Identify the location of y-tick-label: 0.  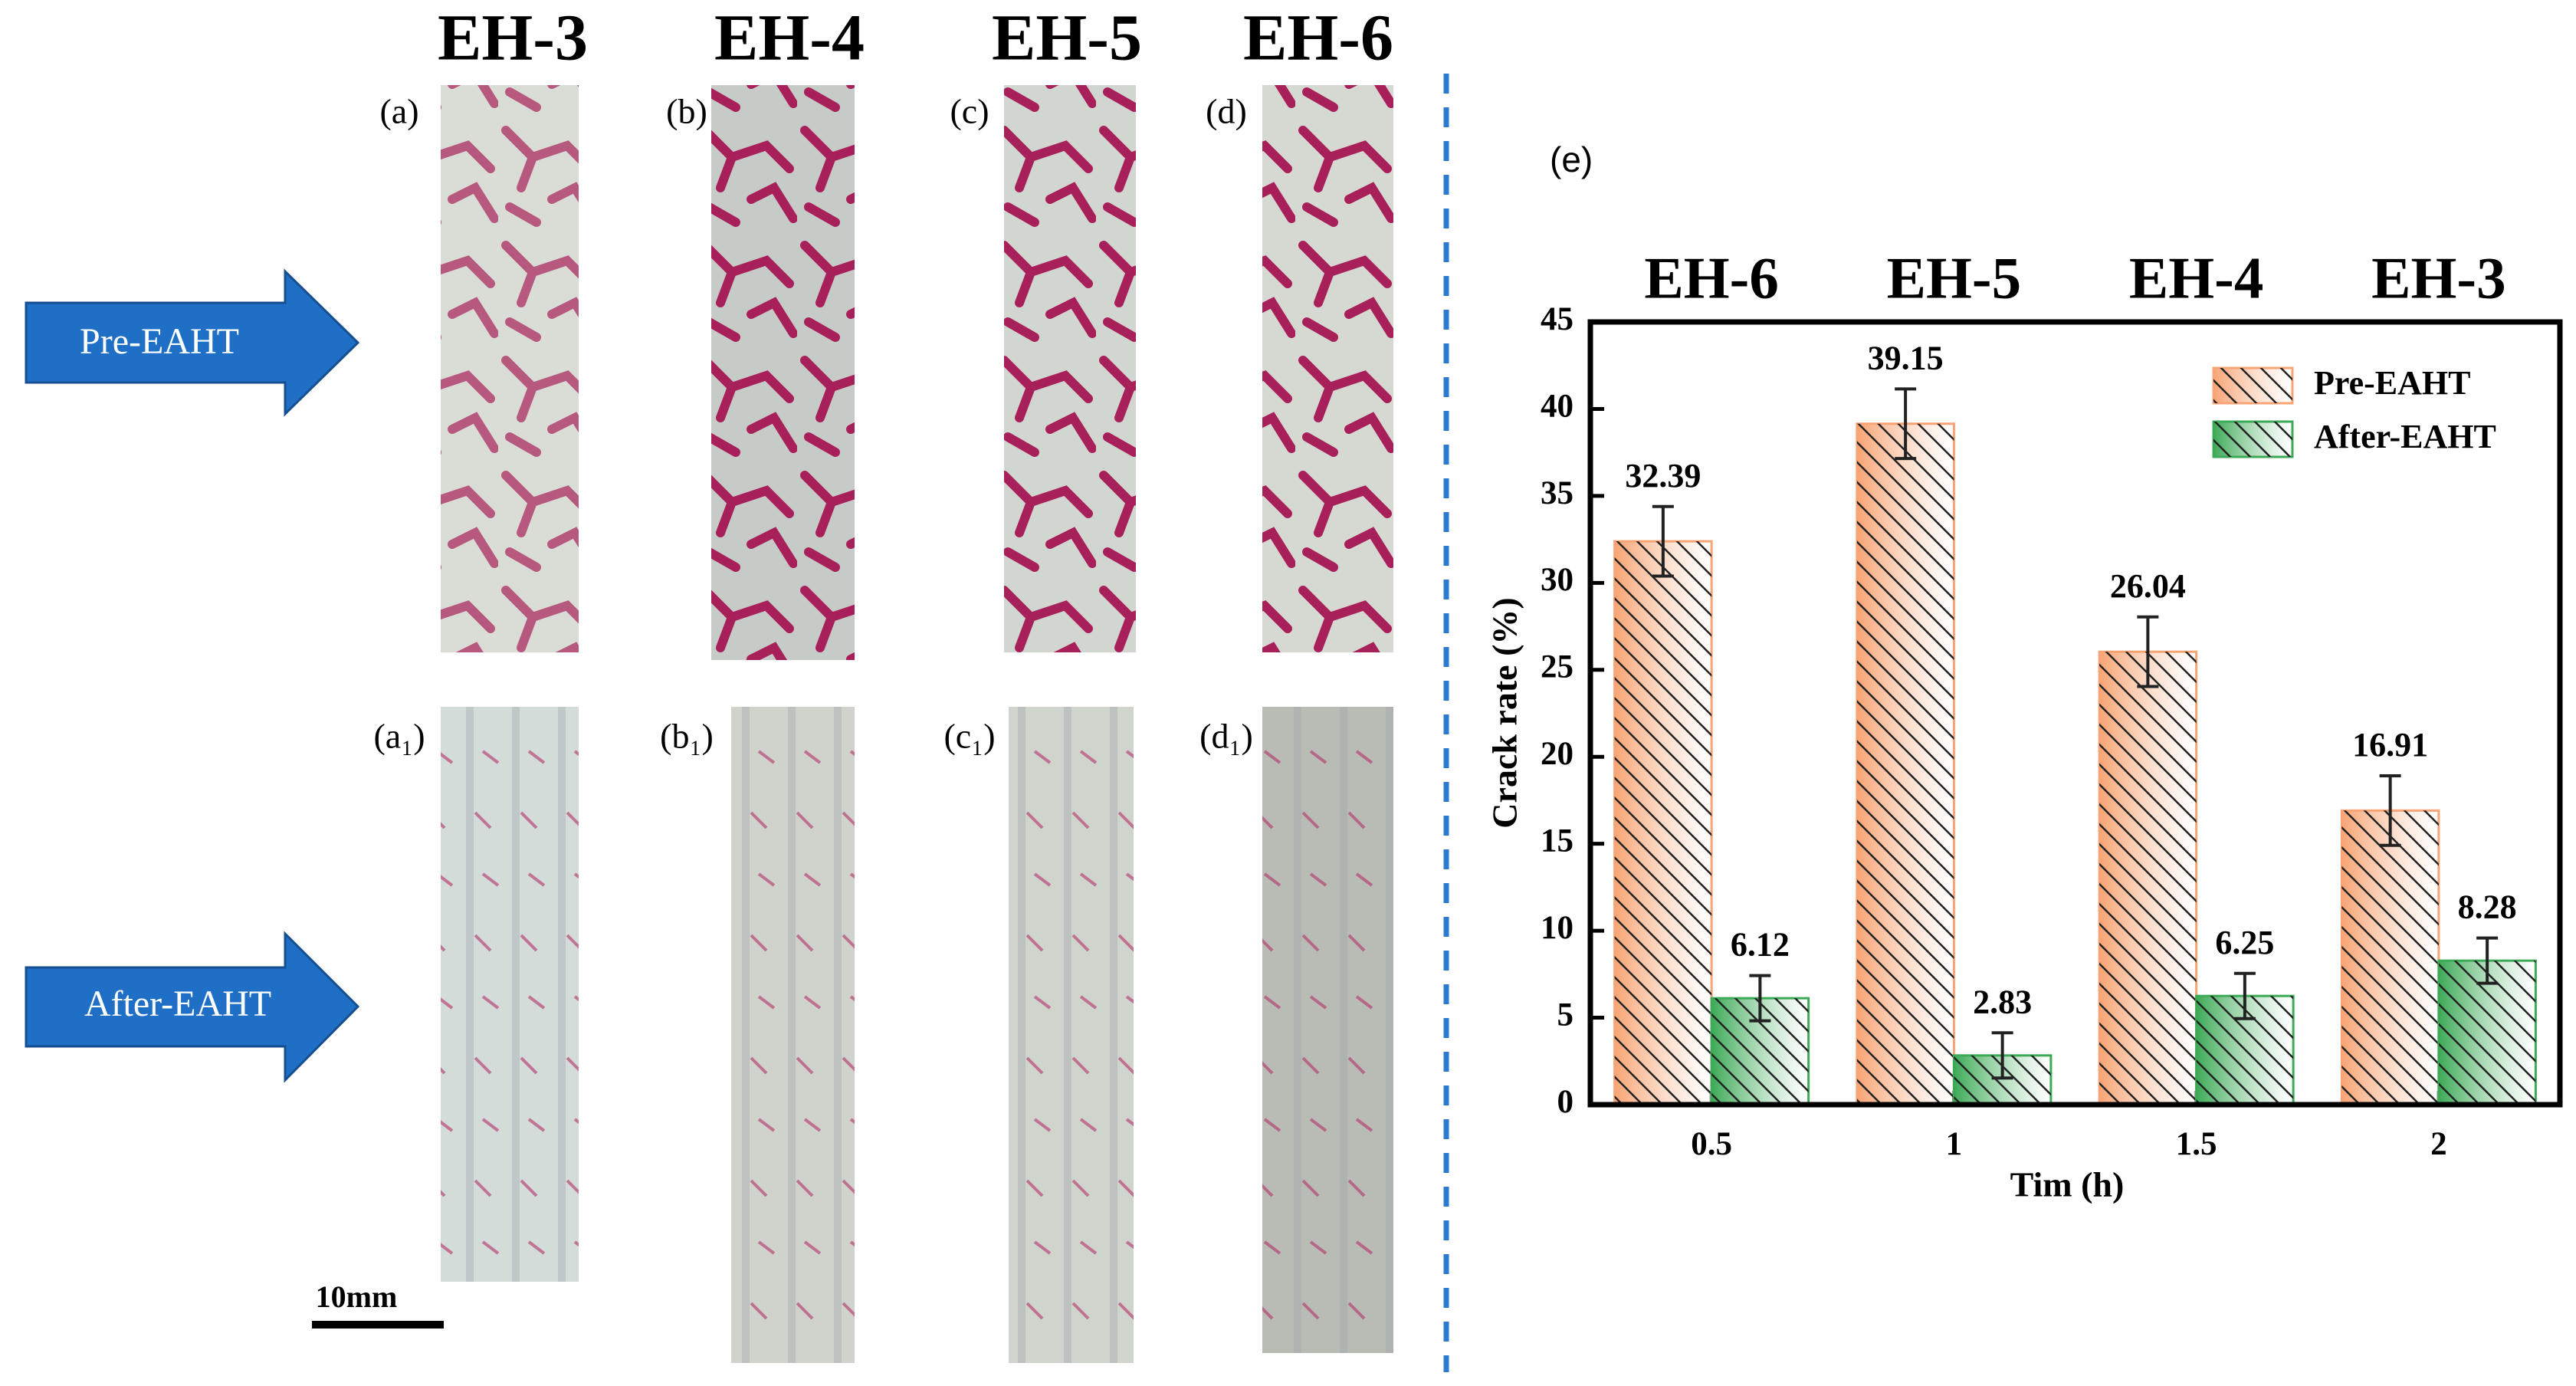
(1565, 1102).